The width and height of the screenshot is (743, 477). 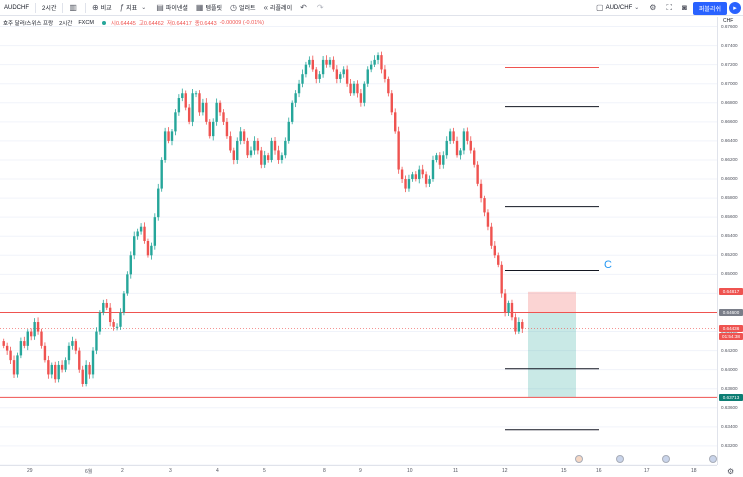 I want to click on position-stop-zone, so click(x=552, y=302).